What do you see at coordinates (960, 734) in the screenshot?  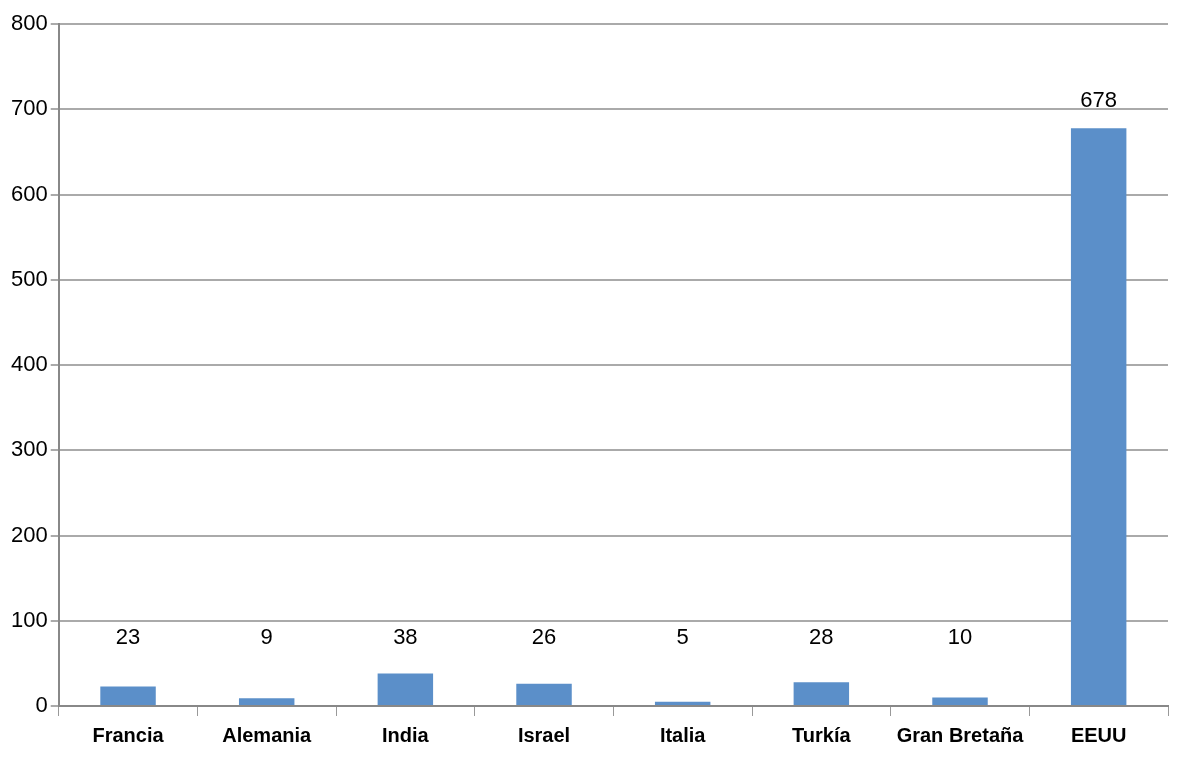 I see `x-tick-label: Gran Bretaña` at bounding box center [960, 734].